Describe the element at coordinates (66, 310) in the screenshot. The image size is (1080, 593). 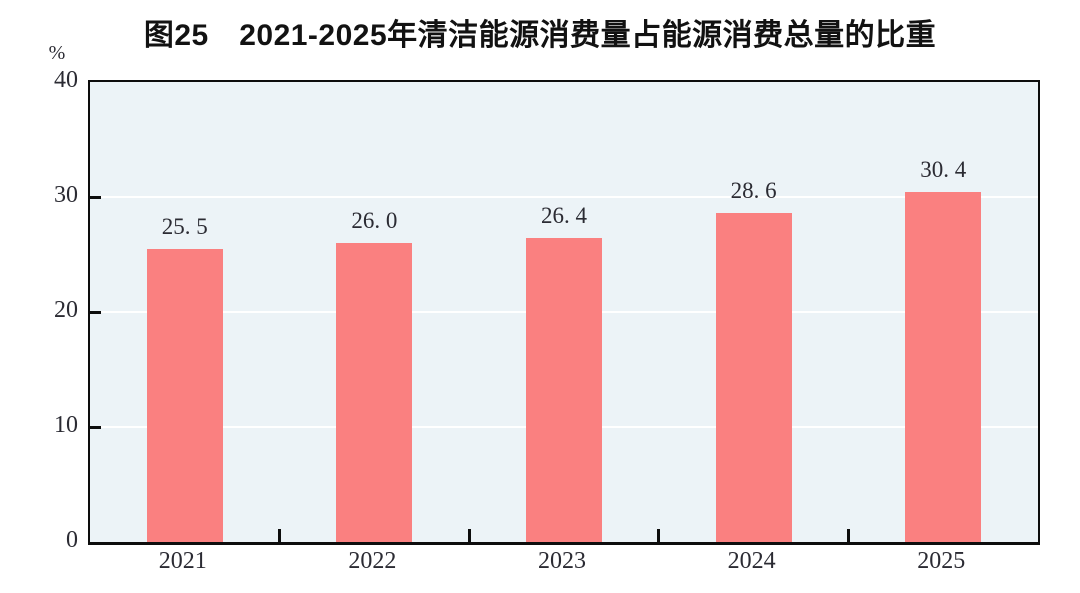
I see `y-axis-tick-label: 20` at that location.